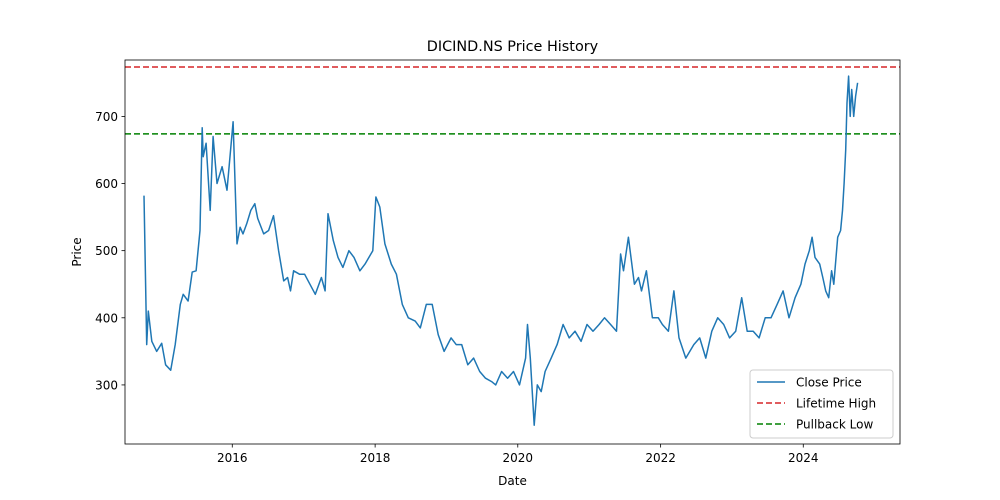 The image size is (1000, 500). What do you see at coordinates (518, 458) in the screenshot?
I see `x-tick-label: 2020` at bounding box center [518, 458].